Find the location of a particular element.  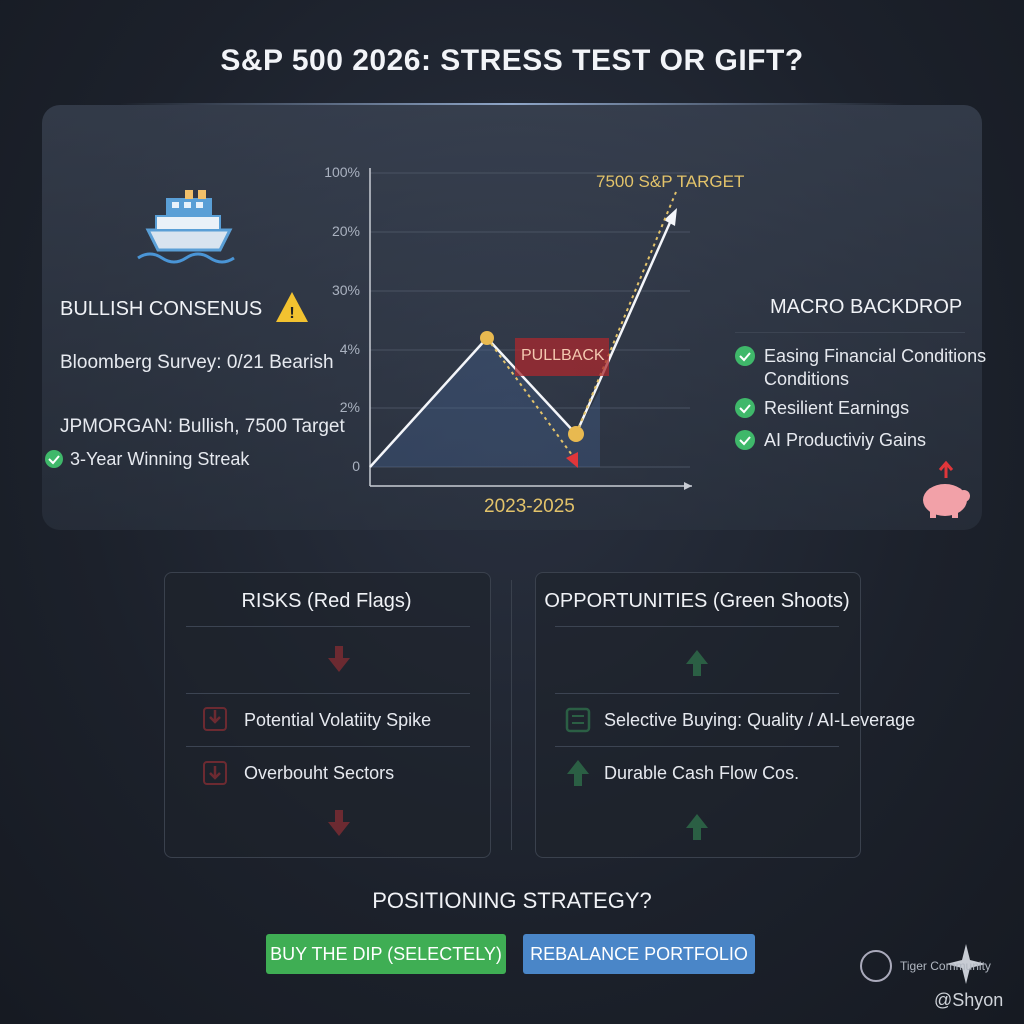

macro-heading: MACRO BACKDROP is located at coordinates (866, 307).